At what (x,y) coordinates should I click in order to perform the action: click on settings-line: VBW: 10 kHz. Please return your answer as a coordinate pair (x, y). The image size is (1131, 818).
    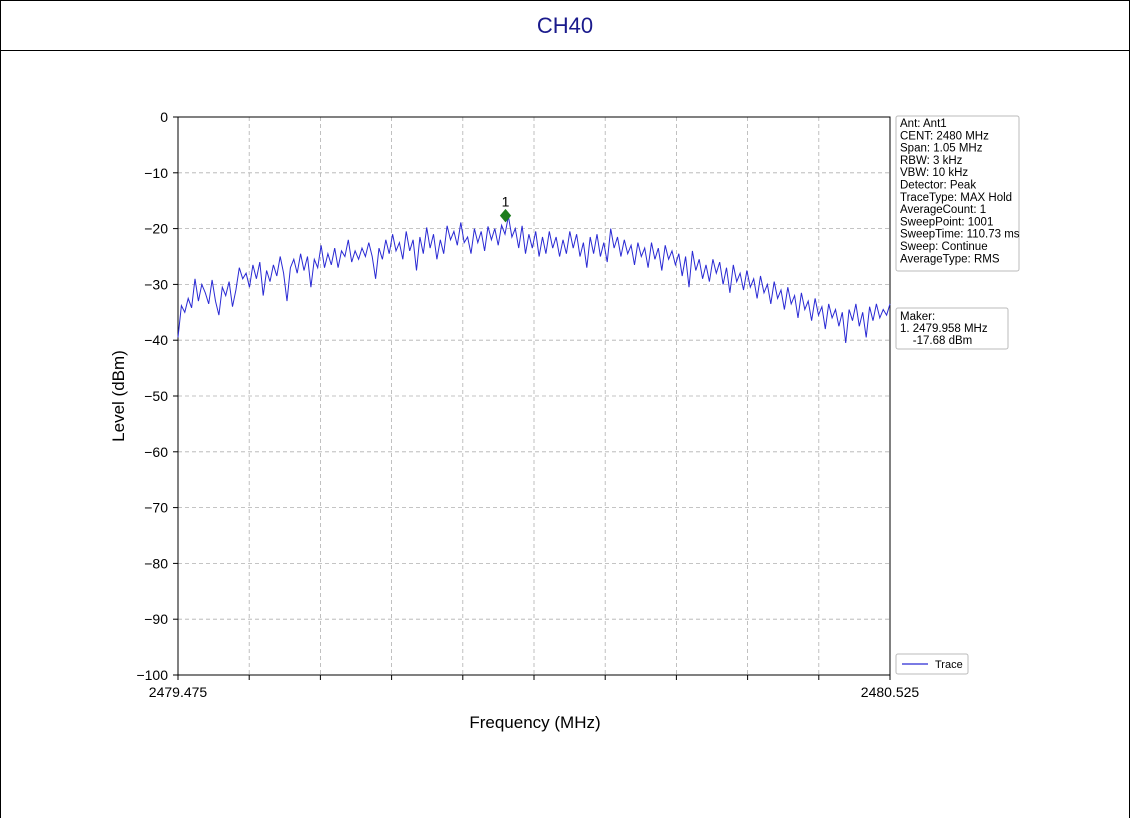
    Looking at the image, I should click on (934, 173).